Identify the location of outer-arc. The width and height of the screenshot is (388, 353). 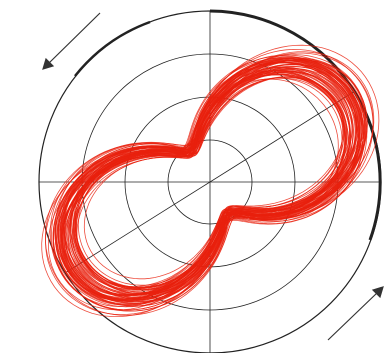
(112, 48).